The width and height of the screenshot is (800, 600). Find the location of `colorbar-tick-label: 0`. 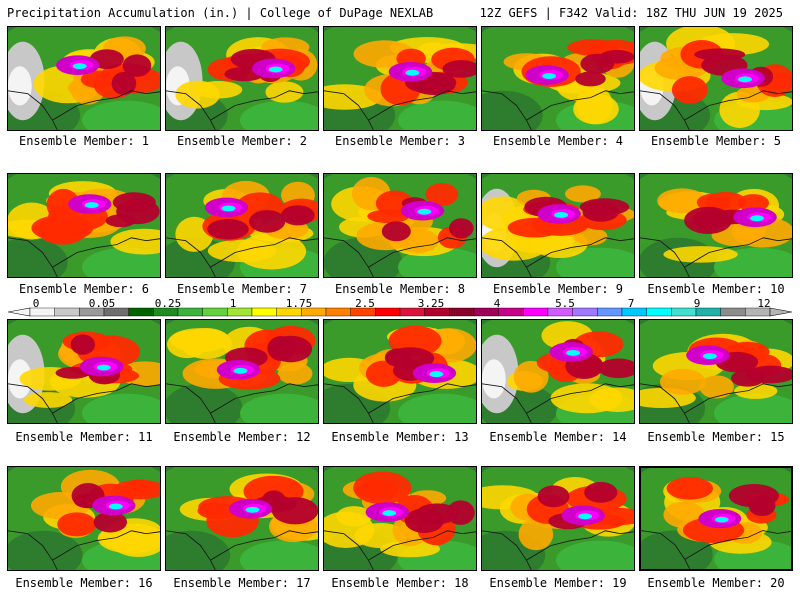

colorbar-tick-label: 0 is located at coordinates (36, 303).